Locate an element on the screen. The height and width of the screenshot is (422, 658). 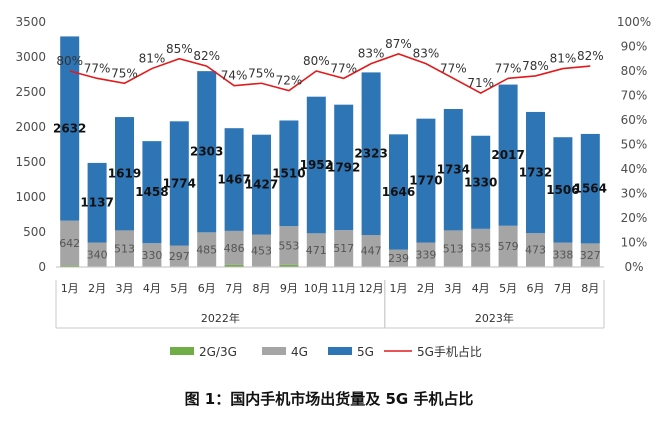
data-label-5g: 1770 is located at coordinates (425, 181).